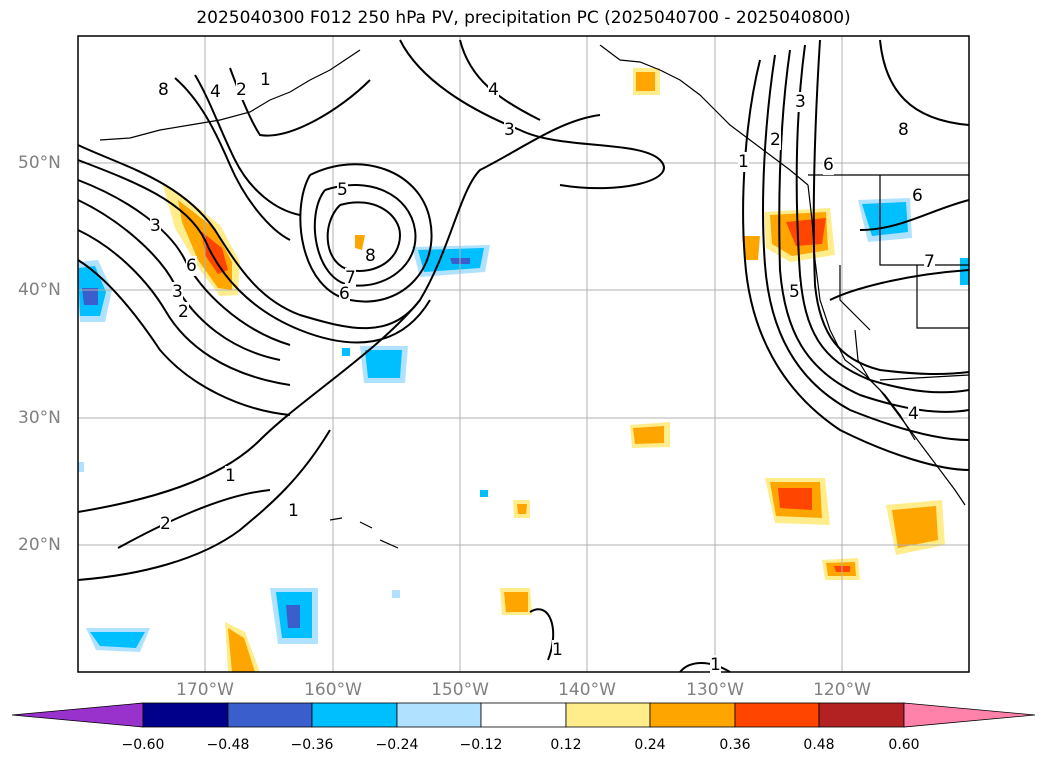 This screenshot has width=1047, height=765. Describe the element at coordinates (397, 745) in the screenshot. I see `colorbar-tick-label: −0.24` at that location.